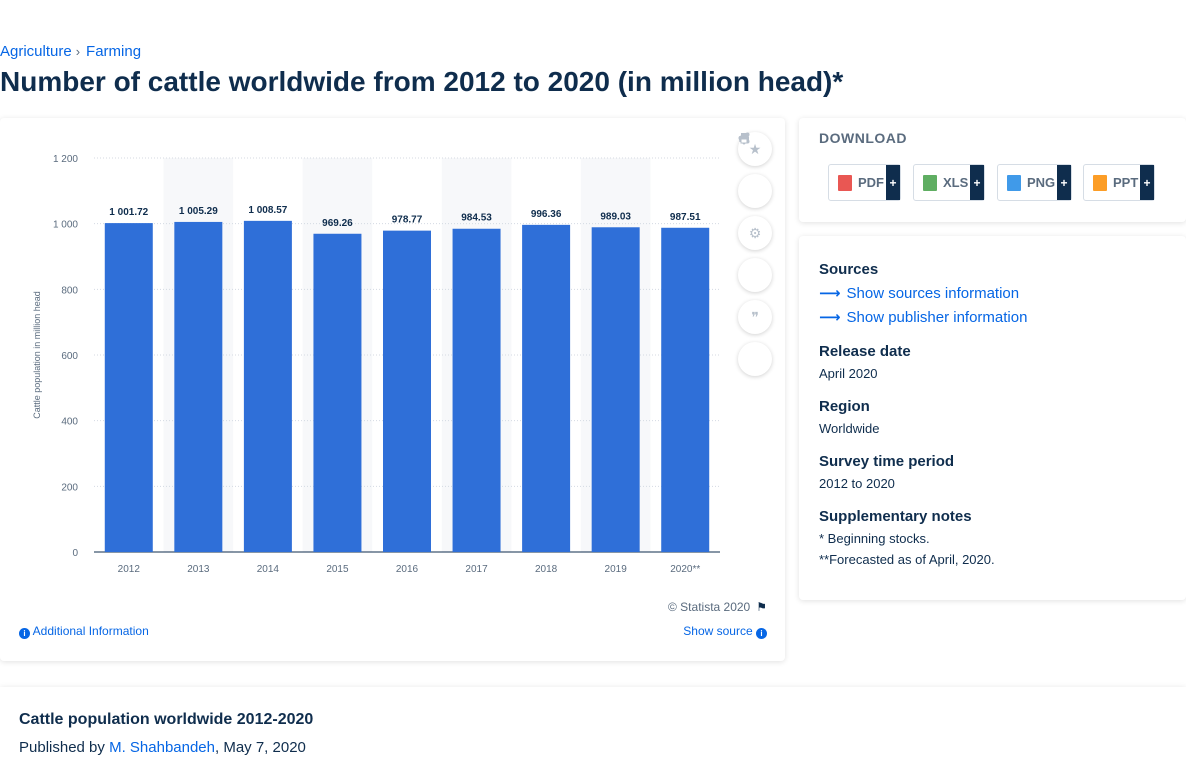 The height and width of the screenshot is (760, 1186). I want to click on published-line: Published by M. Shahbandeh, May 7, 2020, so click(162, 747).